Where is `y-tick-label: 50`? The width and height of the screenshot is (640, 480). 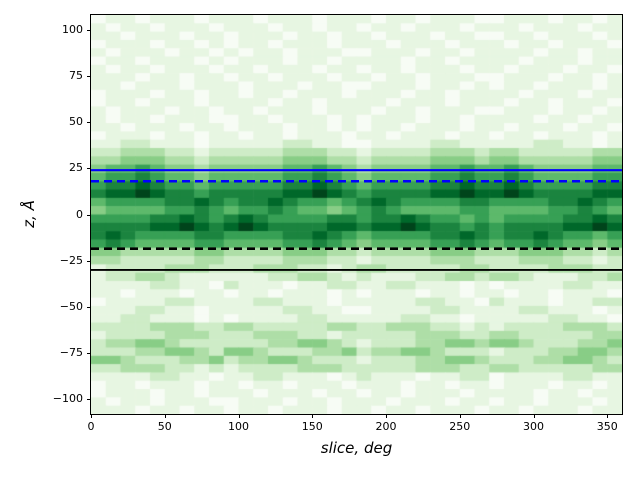 y-tick-label: 50 is located at coordinates (76, 122).